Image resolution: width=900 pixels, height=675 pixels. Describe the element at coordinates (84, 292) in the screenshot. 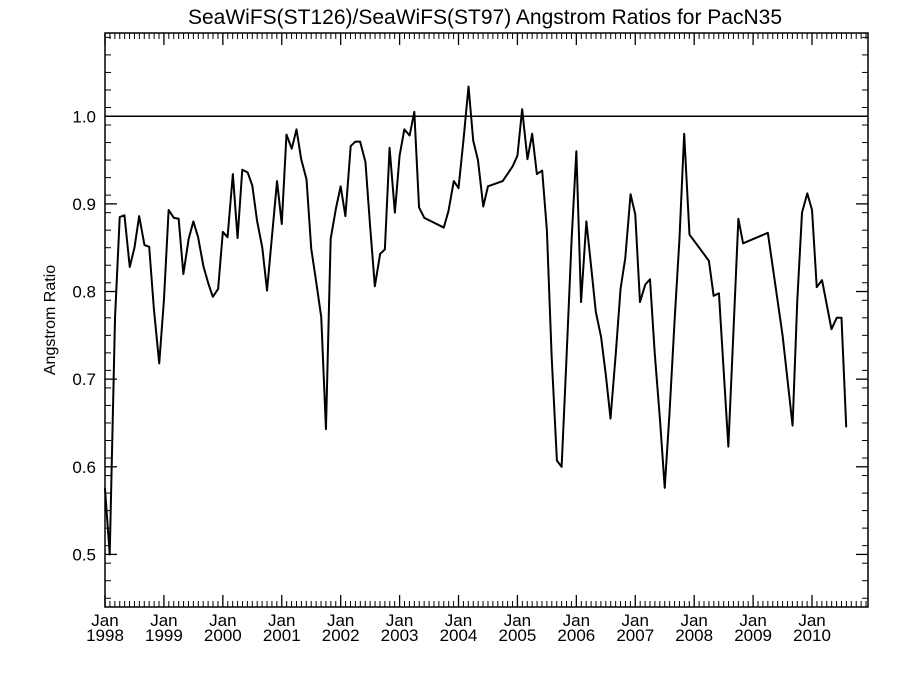

I see `y-tick-label: 0.8` at that location.